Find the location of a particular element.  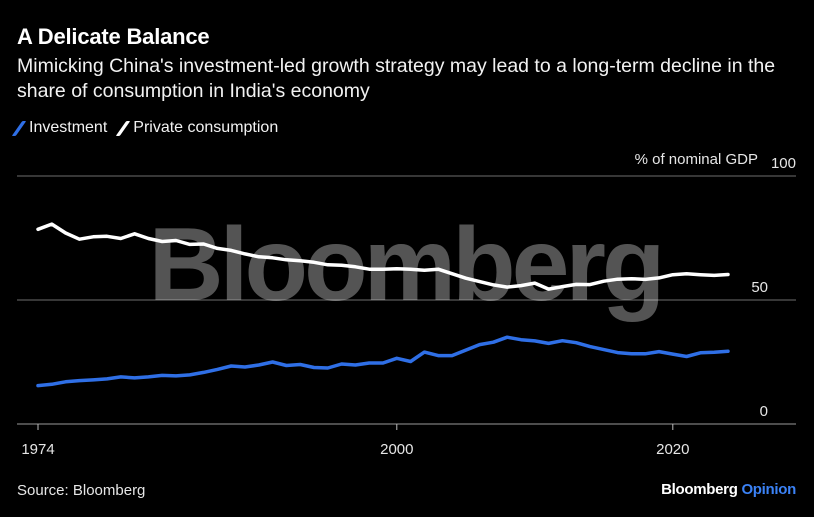

x-tick-label-2000: 2000 is located at coordinates (396, 449).